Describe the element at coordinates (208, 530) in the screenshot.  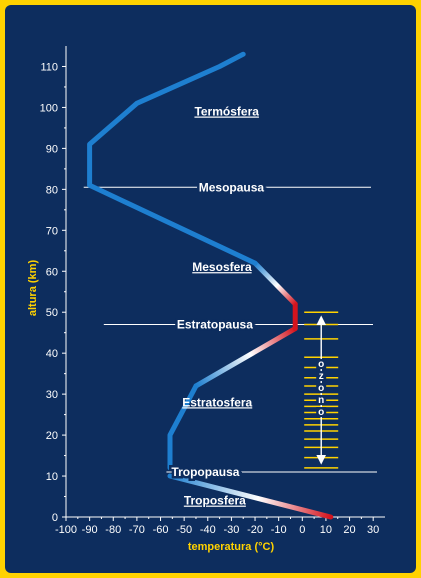
I see `x-tick-label: -40` at that location.